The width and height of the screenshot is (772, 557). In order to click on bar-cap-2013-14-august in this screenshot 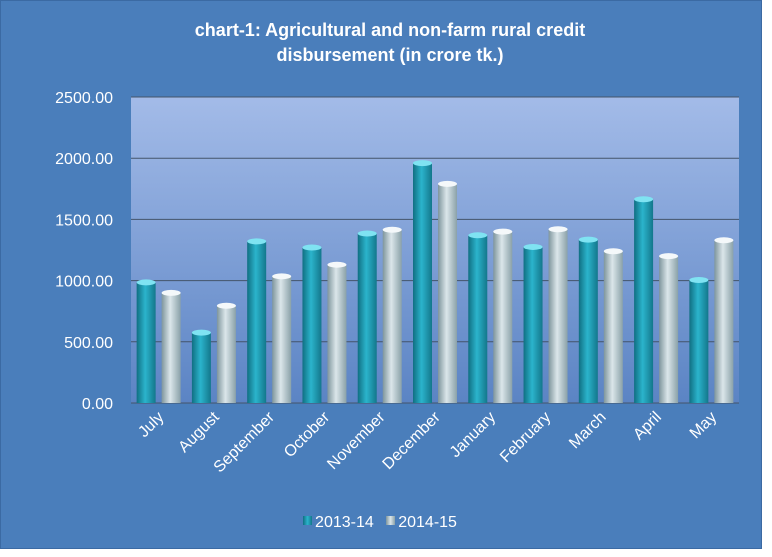, I will do `click(201, 332)`.